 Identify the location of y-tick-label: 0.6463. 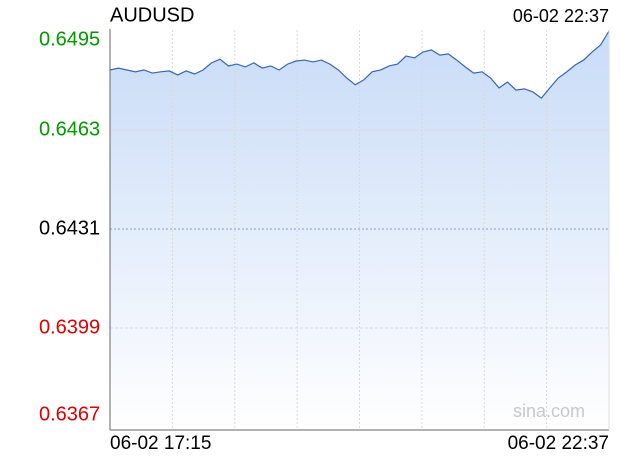
(69, 129).